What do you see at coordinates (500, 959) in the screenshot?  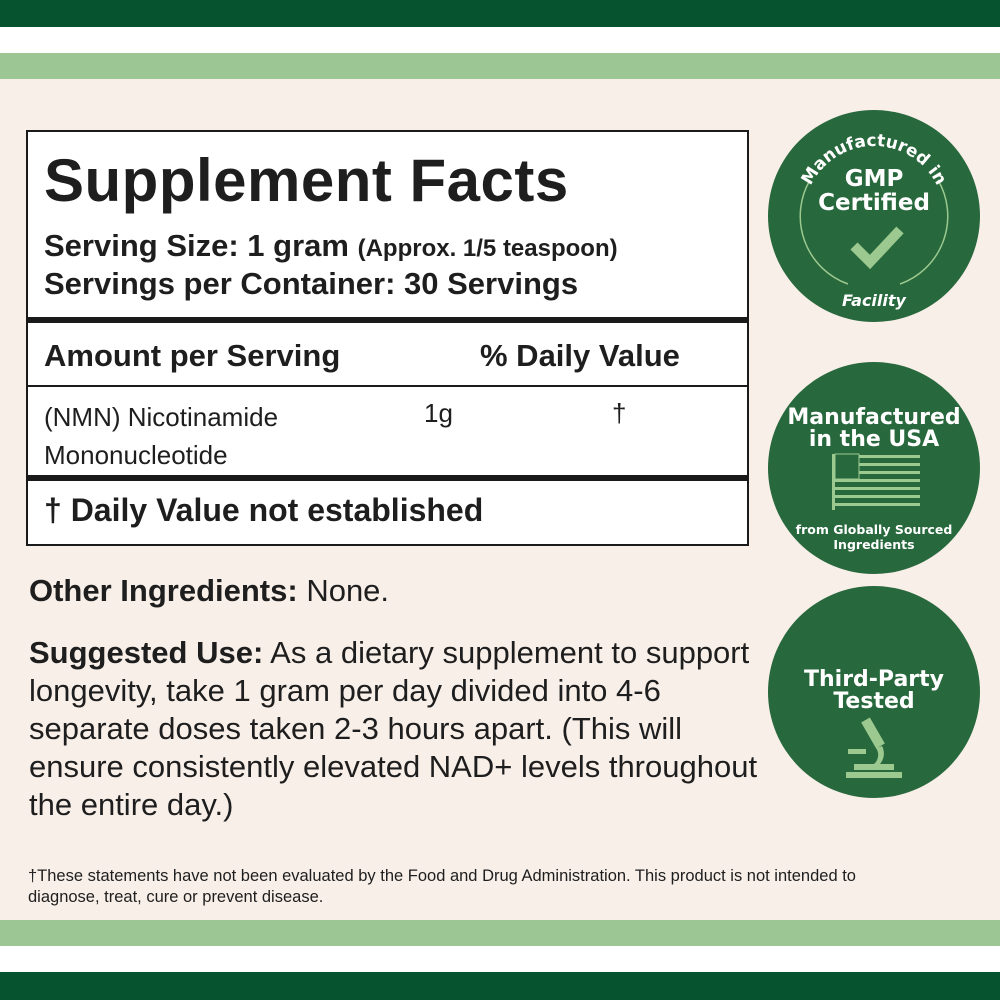 I see `bottom-white-band` at bounding box center [500, 959].